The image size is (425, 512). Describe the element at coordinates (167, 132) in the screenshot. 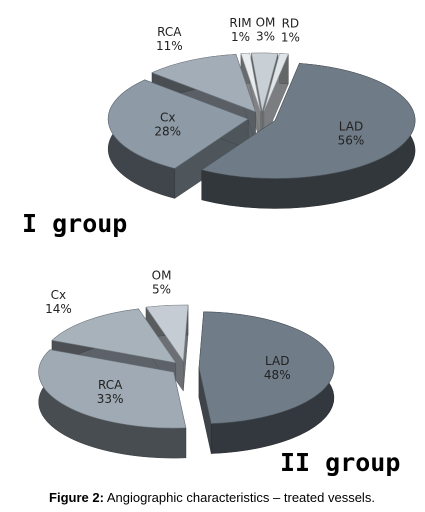

I see `value-label: 28%` at that location.